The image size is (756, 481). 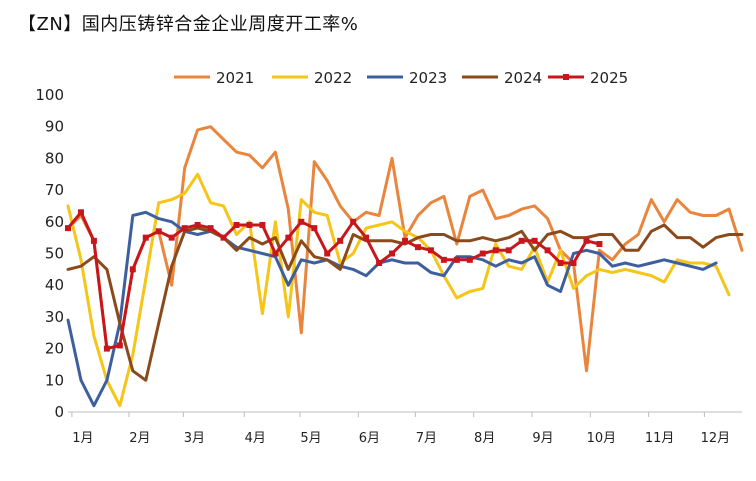 I want to click on y-tick-label: 100, so click(x=49, y=95).